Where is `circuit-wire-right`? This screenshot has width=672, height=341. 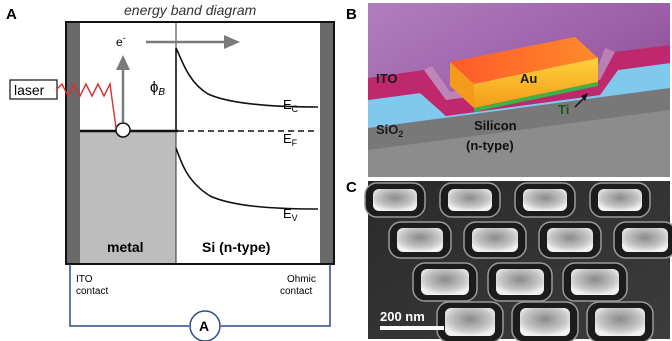
circuit-wire-right is located at coordinates (276, 295).